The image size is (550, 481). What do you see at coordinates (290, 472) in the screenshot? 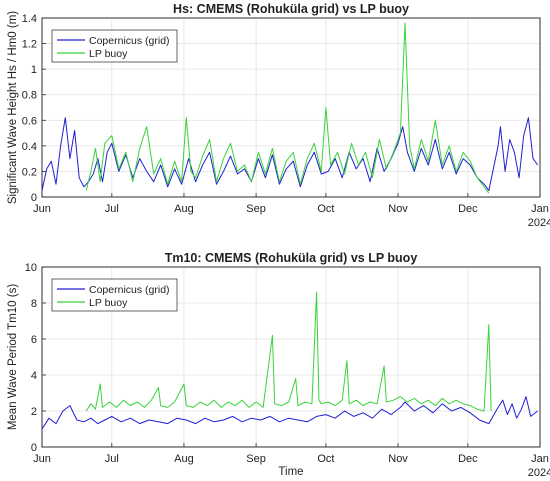
I see `x-axis-label: Time` at bounding box center [290, 472].